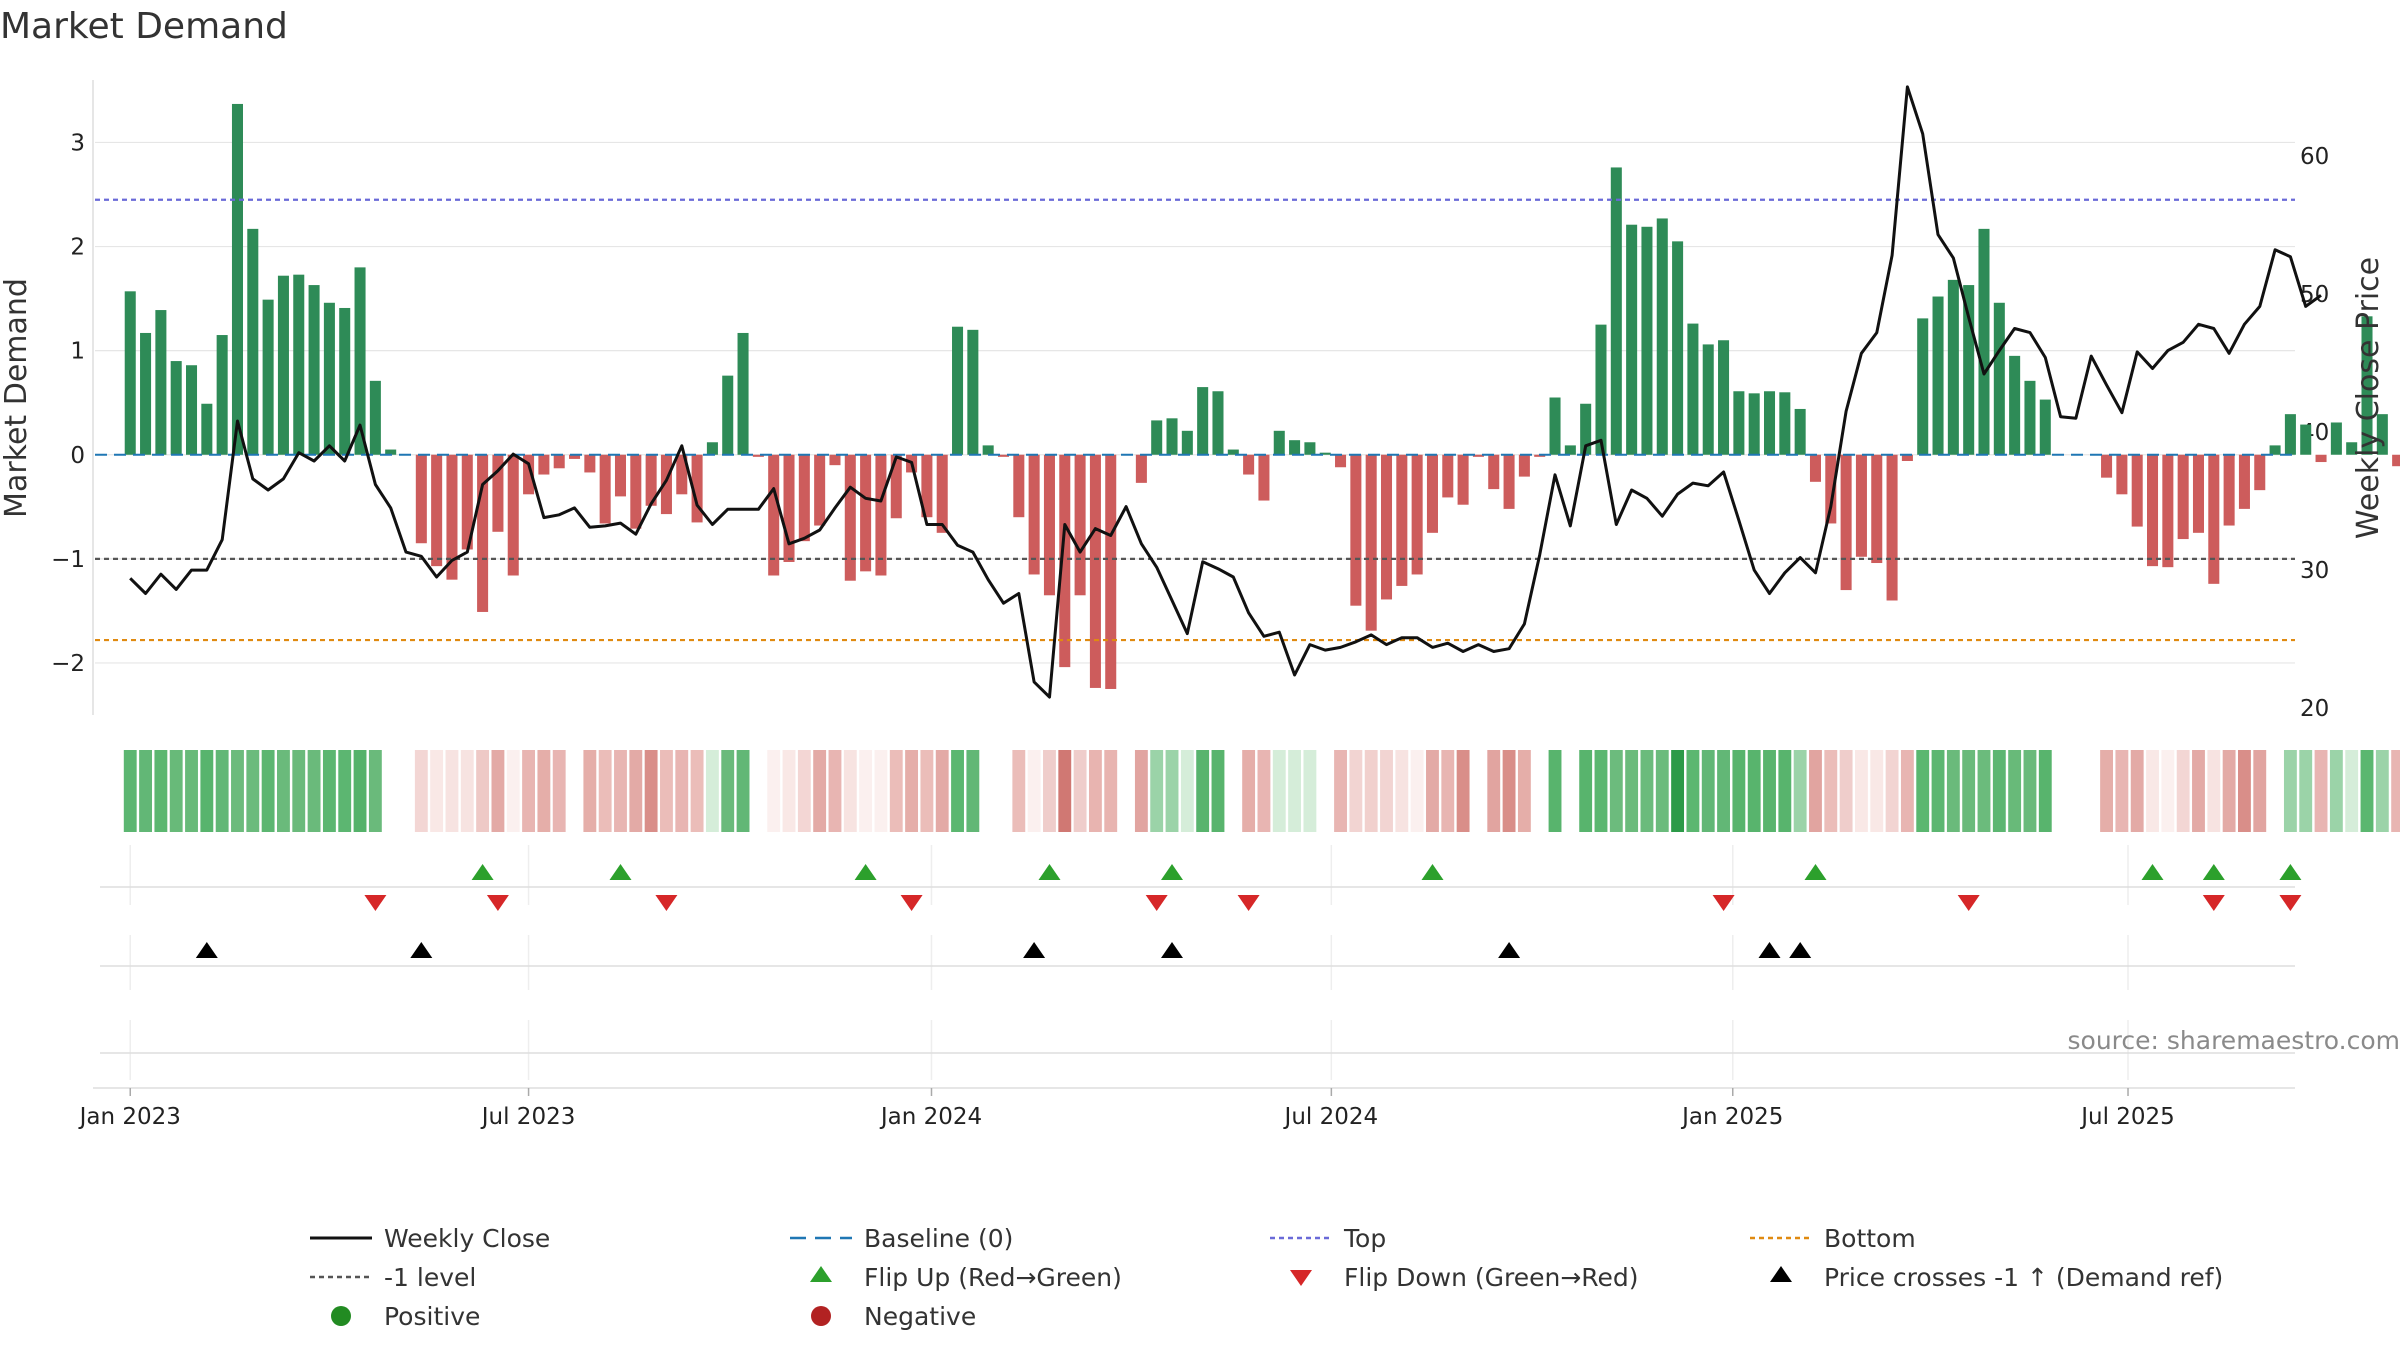 This screenshot has height=1350, width=2400. What do you see at coordinates (1833, 1238) in the screenshot?
I see `legend-item-bottom: Bottom` at bounding box center [1833, 1238].